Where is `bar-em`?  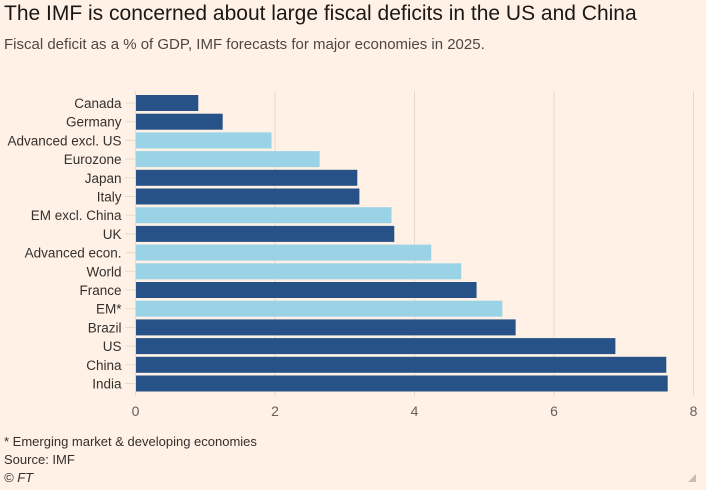 bar-em is located at coordinates (319, 308).